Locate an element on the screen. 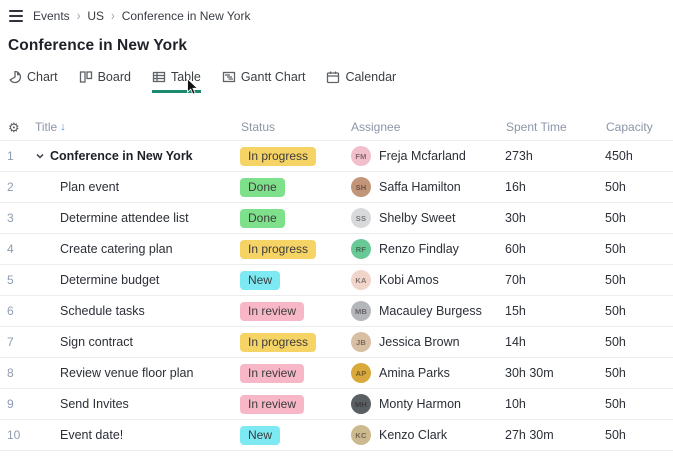 The width and height of the screenshot is (673, 465). breadcrumb-item-events: Events is located at coordinates (51, 16).